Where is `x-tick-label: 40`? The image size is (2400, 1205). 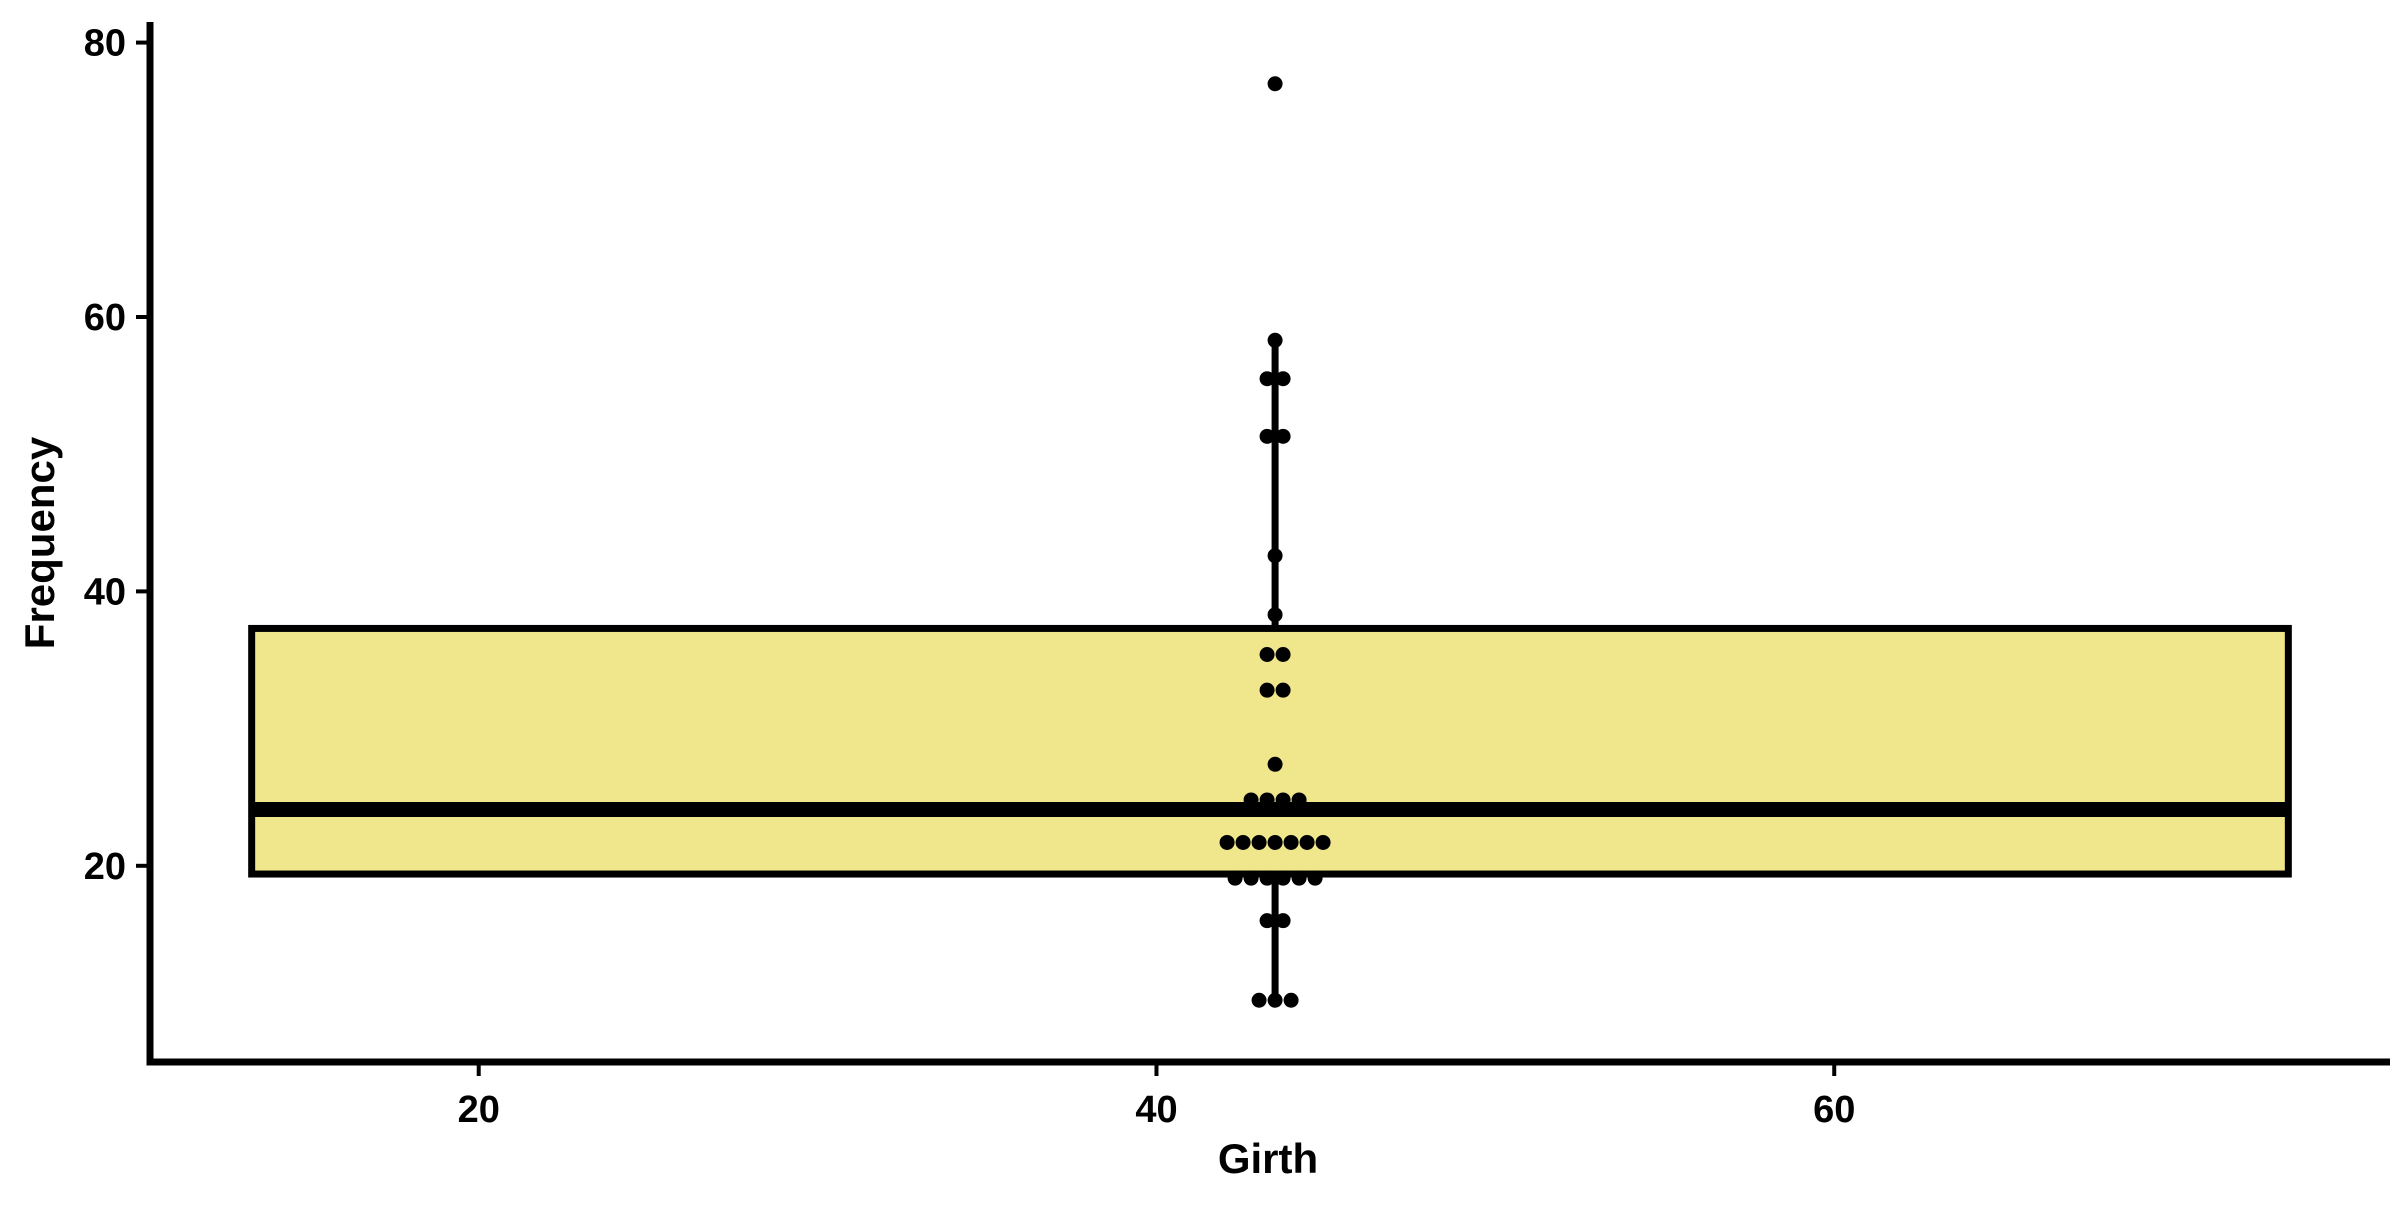 x-tick-label: 40 is located at coordinates (1156, 1110).